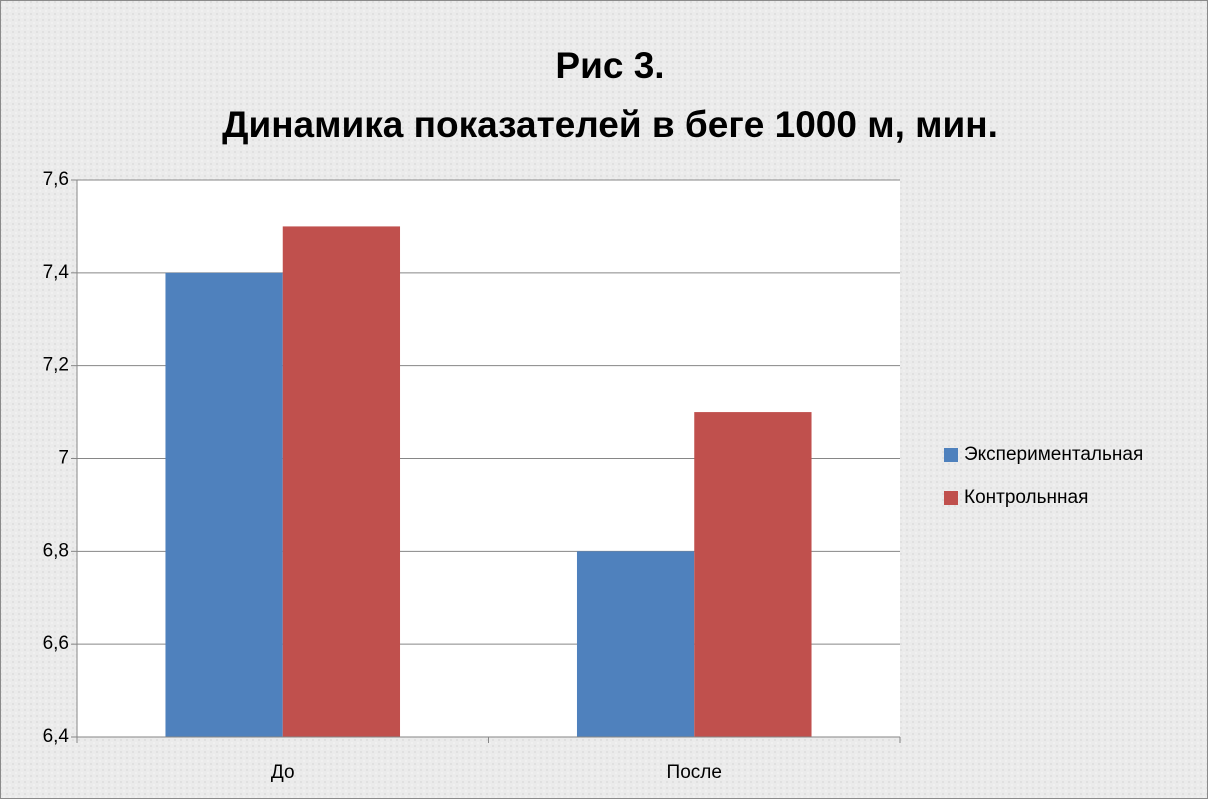 This screenshot has width=1208, height=799. I want to click on y-tick-label: 7,4, so click(56, 272).